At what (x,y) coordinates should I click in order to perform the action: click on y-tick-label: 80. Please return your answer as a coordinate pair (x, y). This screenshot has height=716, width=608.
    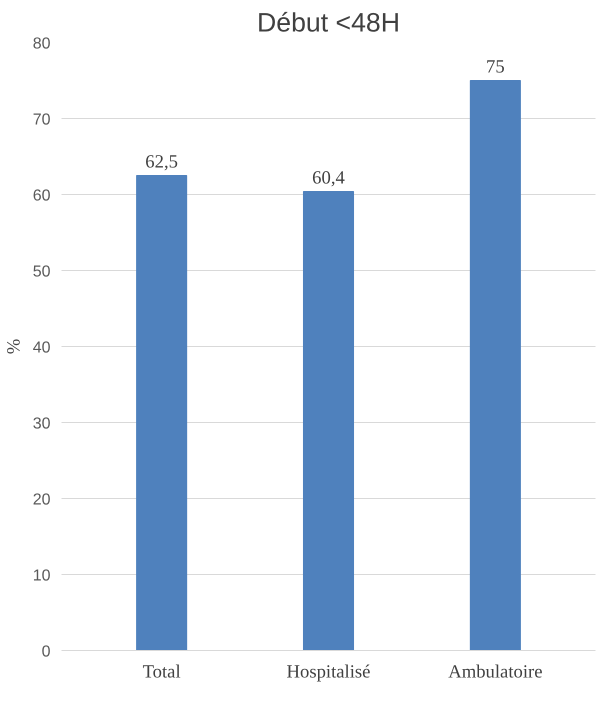
    Looking at the image, I should click on (41, 44).